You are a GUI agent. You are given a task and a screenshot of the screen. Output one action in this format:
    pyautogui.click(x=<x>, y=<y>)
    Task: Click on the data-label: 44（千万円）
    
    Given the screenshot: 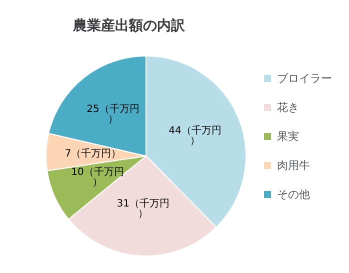 What is the action you would take?
    pyautogui.click(x=195, y=135)
    